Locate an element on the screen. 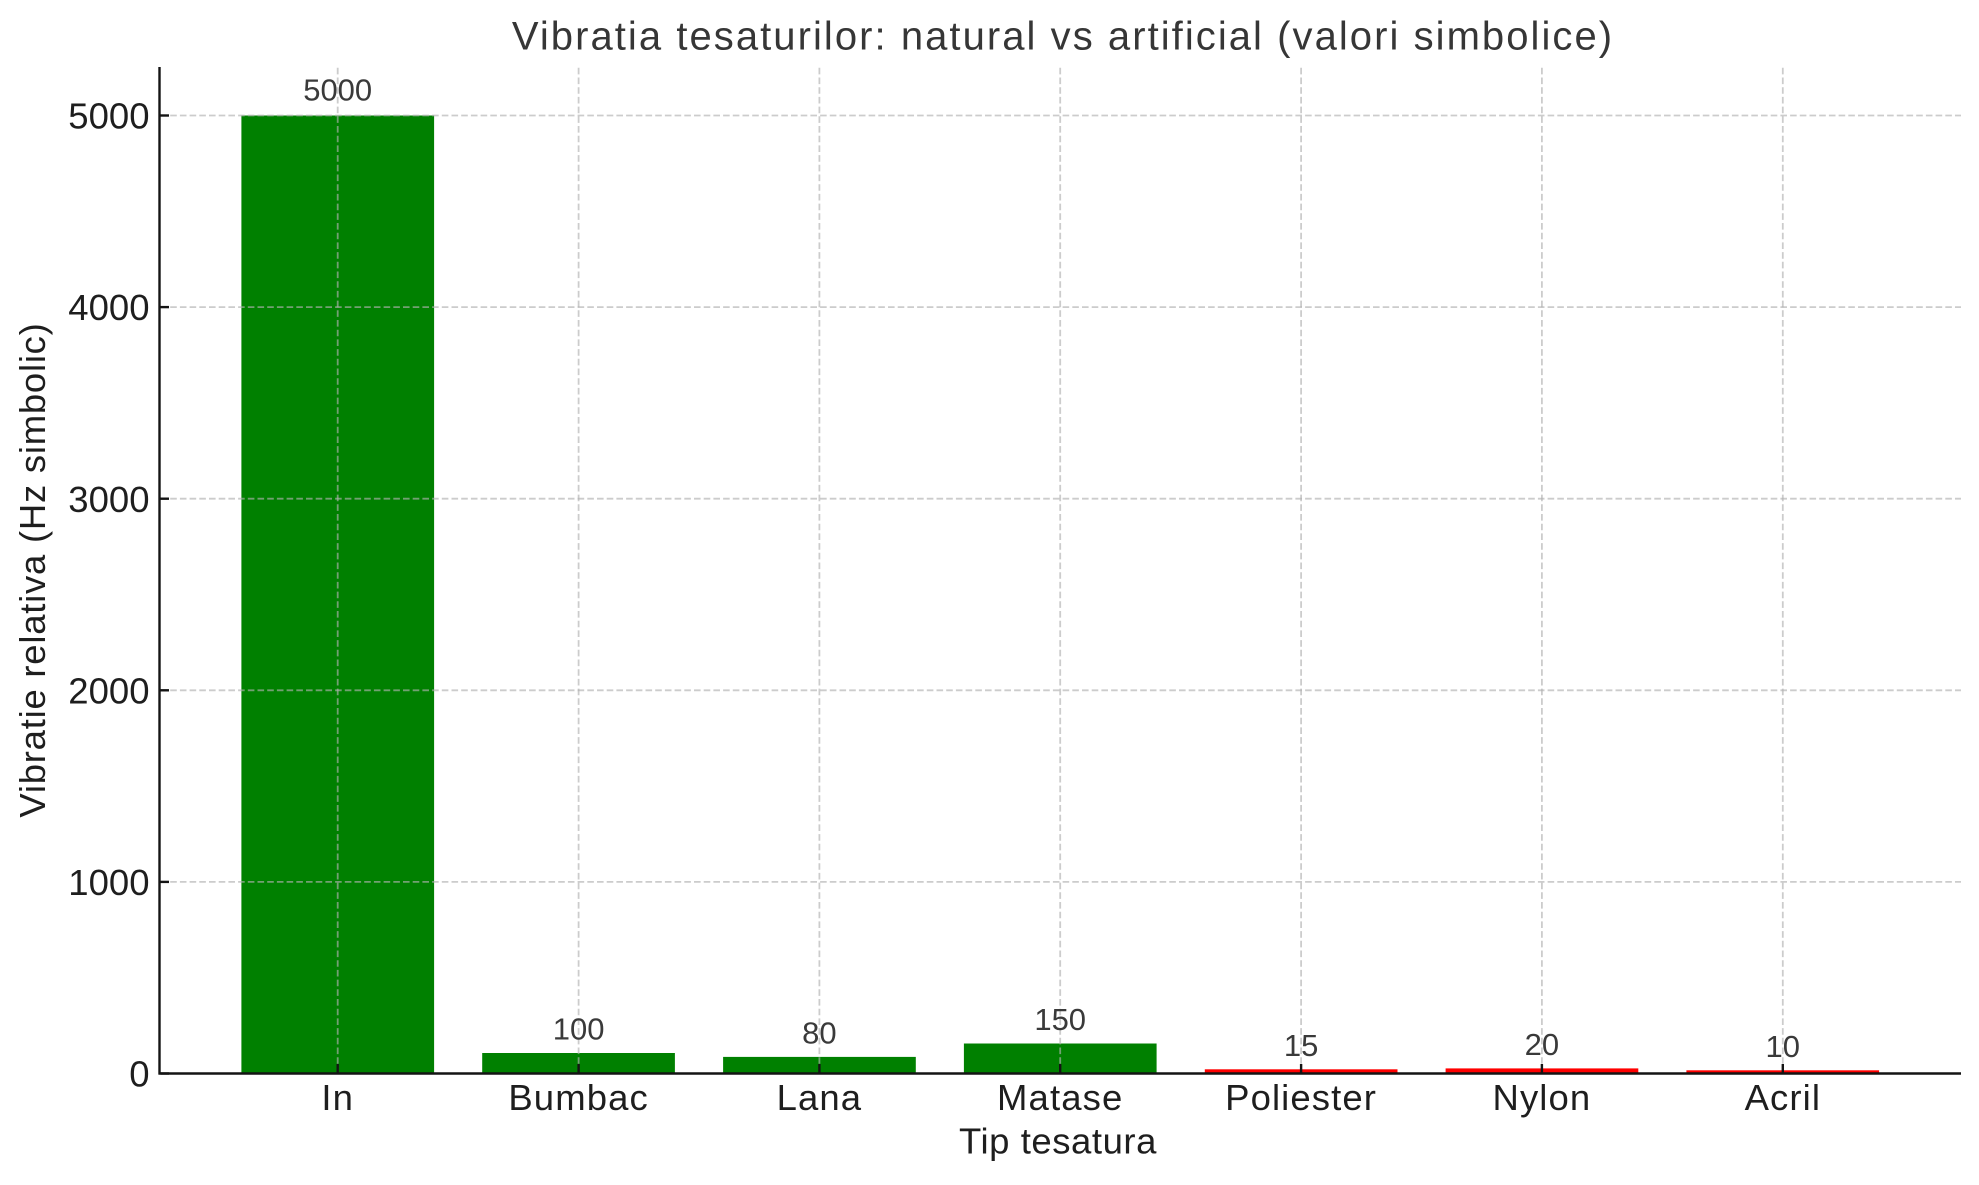 This screenshot has width=1979, height=1185. svg-text: Nylon is located at coordinates (1541, 1097).